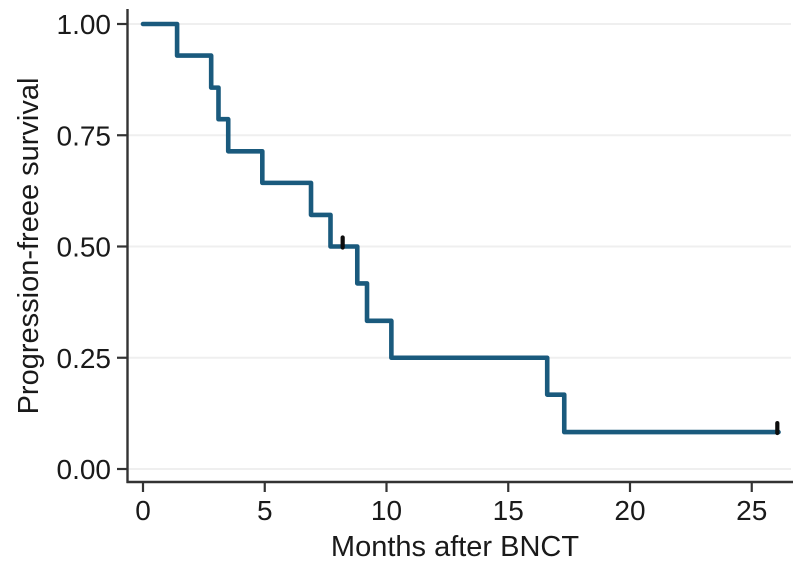 The width and height of the screenshot is (800, 569). What do you see at coordinates (265, 510) in the screenshot?
I see `x-tick-label: 5` at bounding box center [265, 510].